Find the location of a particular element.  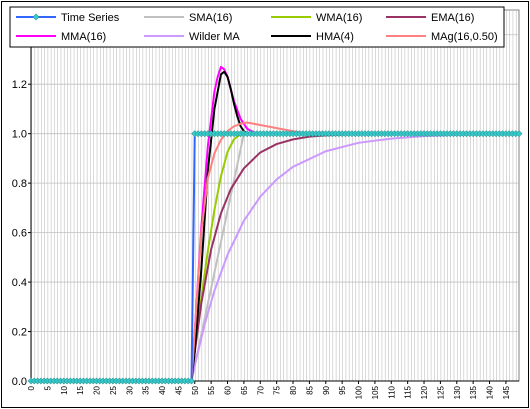

x-tick-label: 145 is located at coordinates (506, 392).